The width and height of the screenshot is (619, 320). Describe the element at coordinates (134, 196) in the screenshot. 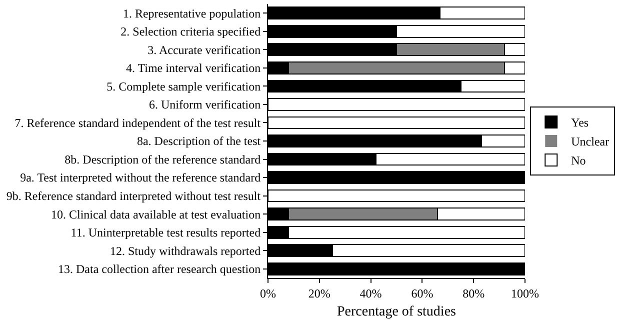

I see `y-tick-label: 9b. Reference standard interpreted without test result` at that location.